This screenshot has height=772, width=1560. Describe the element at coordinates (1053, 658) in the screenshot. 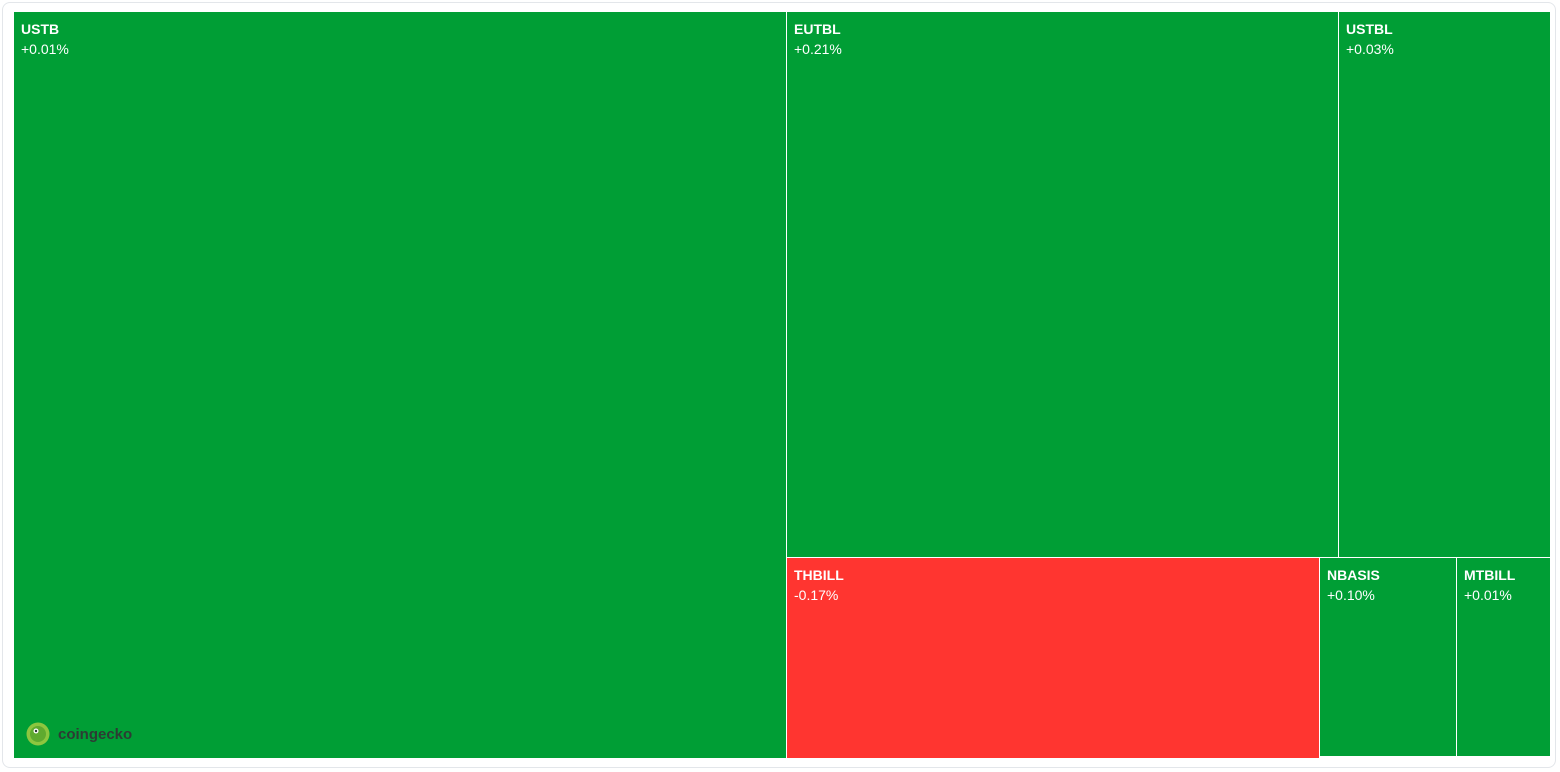

I see `tile: THBILL -0.17%` at that location.